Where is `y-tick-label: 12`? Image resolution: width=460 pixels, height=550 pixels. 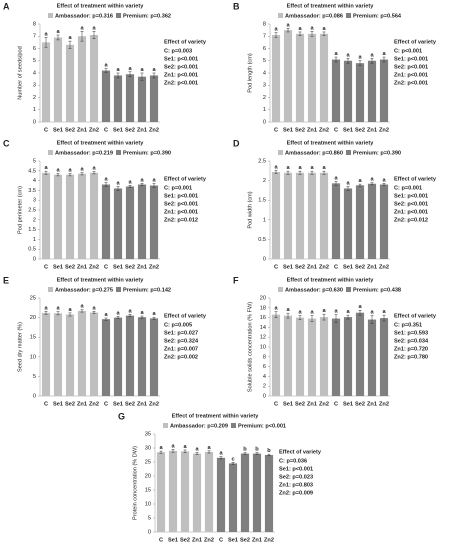 y-tick-label: 12 is located at coordinates (263, 338).